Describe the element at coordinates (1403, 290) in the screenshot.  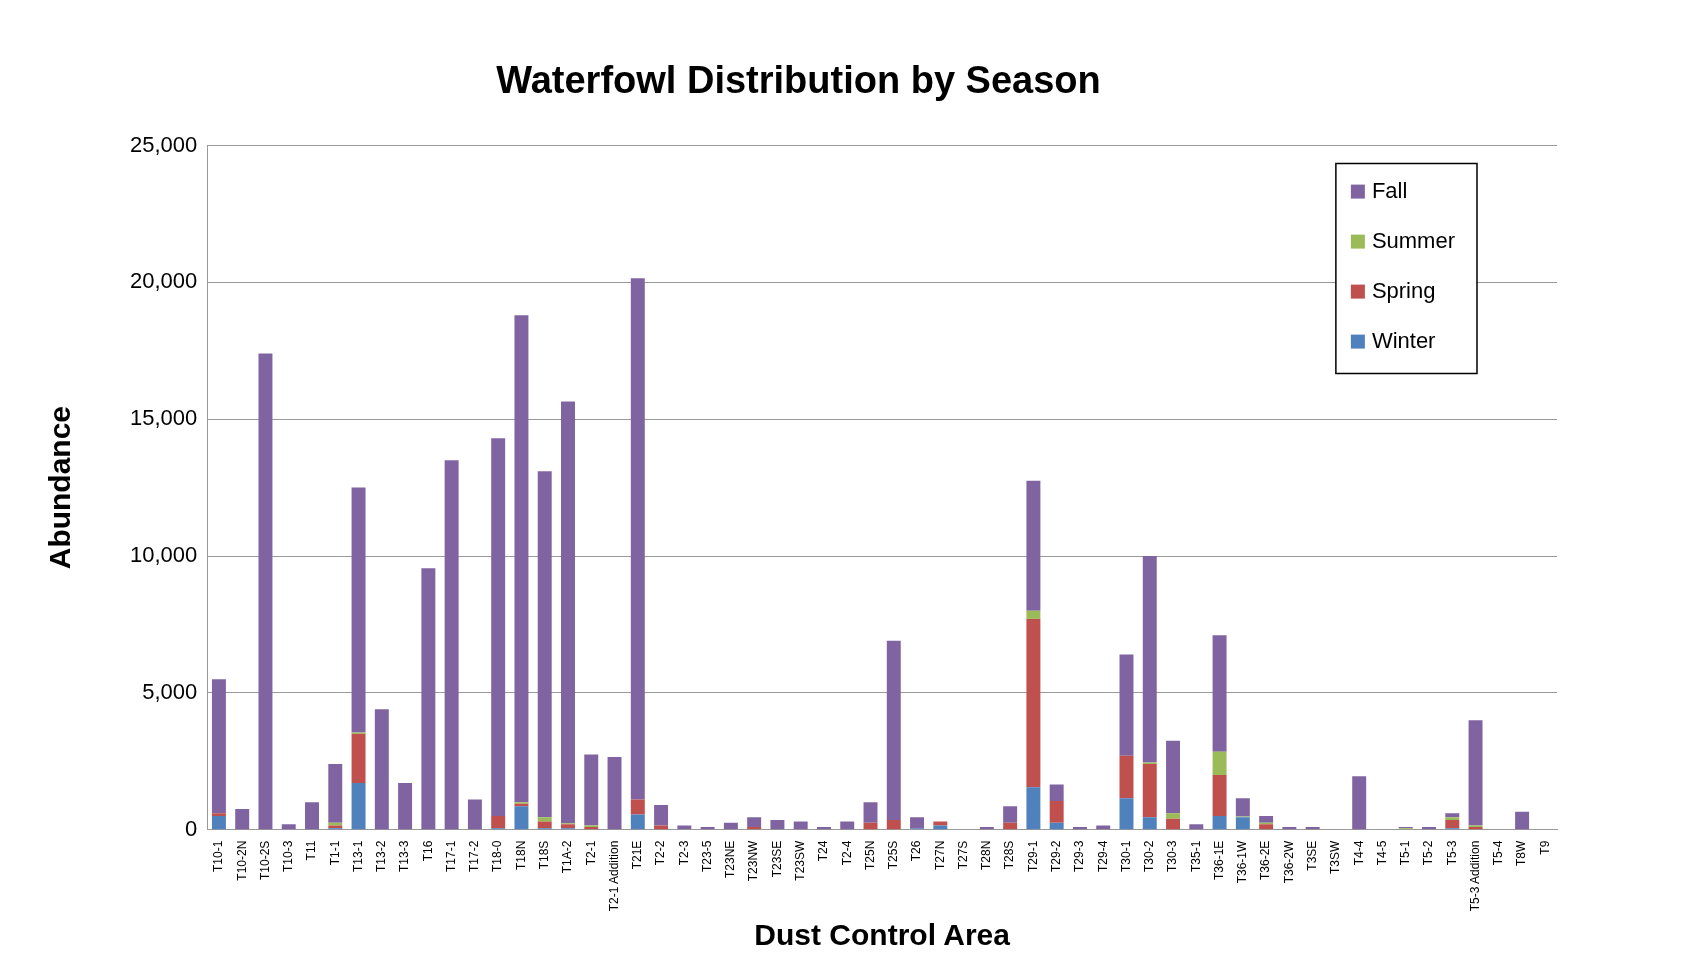
I see `legend-label: Spring` at that location.